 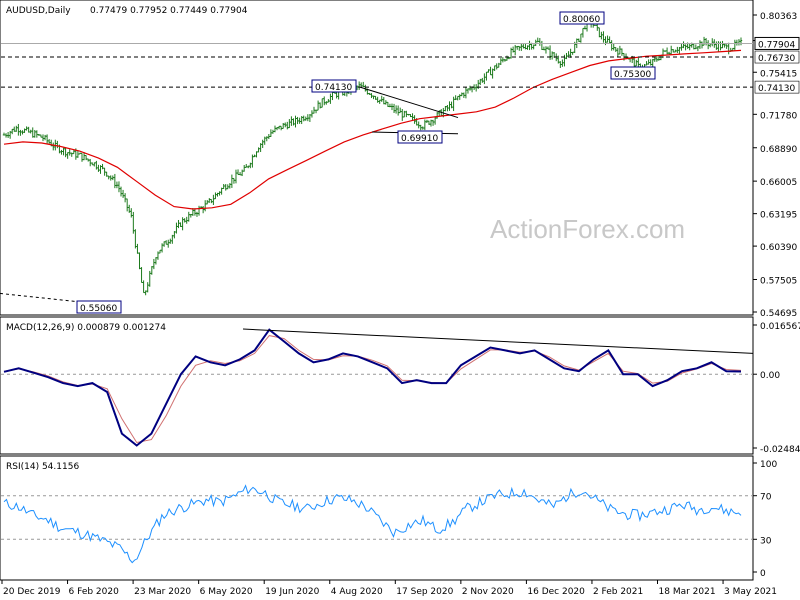 What do you see at coordinates (94, 592) in the screenshot?
I see `date-tick-label: 6 Feb 2020` at bounding box center [94, 592].